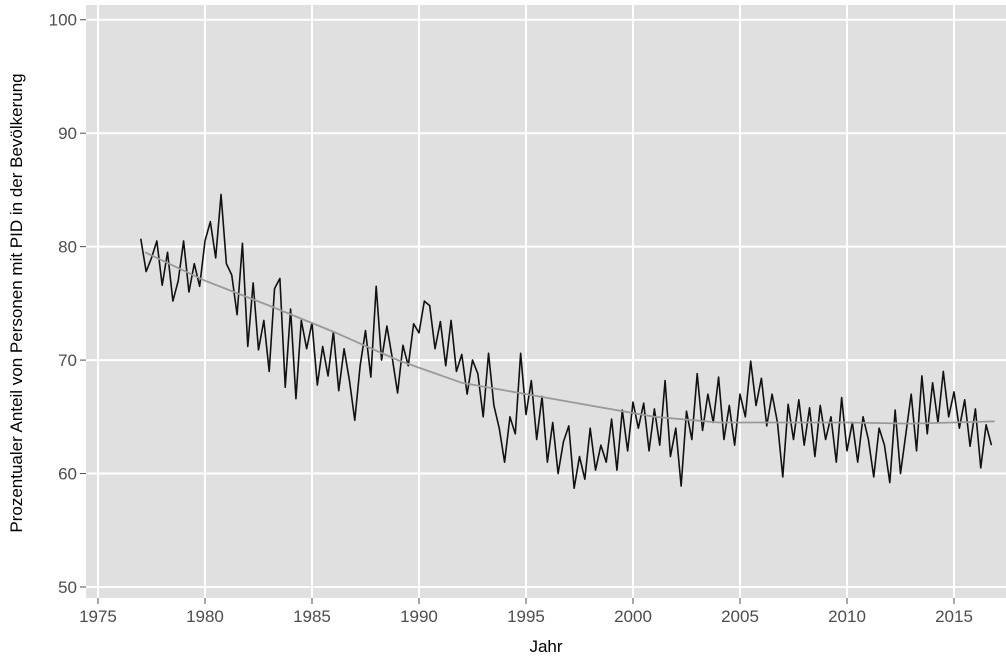 Image resolution: width=1006 pixels, height=656 pixels. Describe the element at coordinates (312, 616) in the screenshot. I see `x-tick-label: 1985` at that location.